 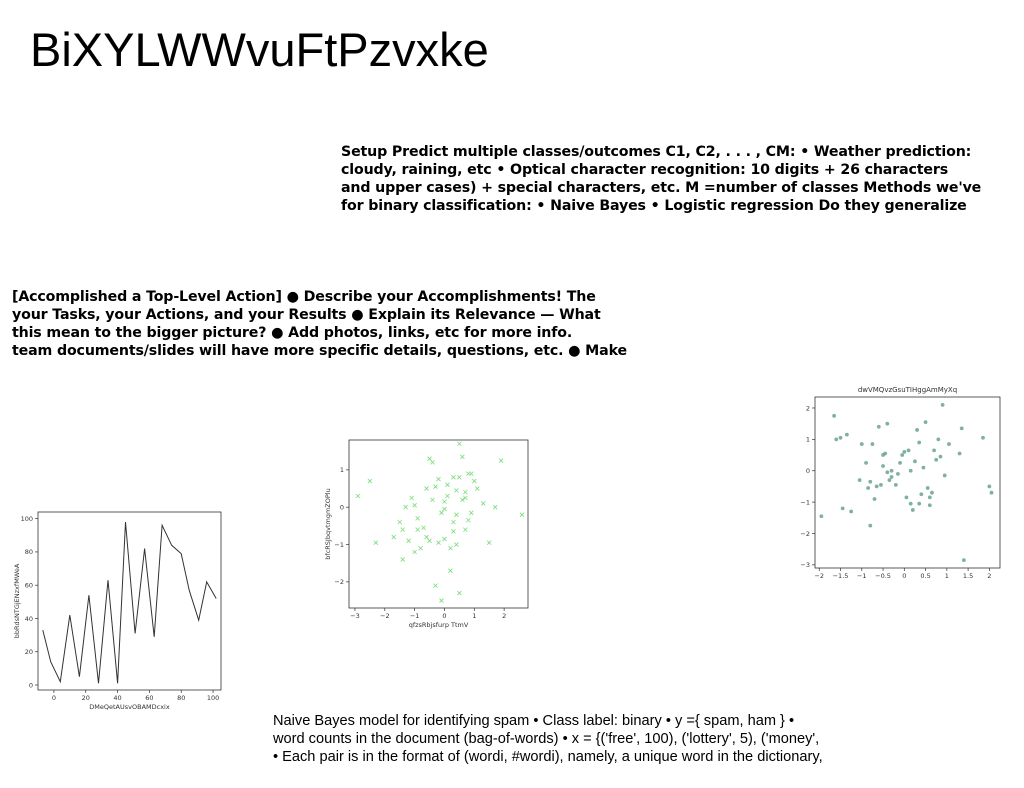 What do you see at coordinates (27, 519) in the screenshot?
I see `y-tick-label: 100` at bounding box center [27, 519].